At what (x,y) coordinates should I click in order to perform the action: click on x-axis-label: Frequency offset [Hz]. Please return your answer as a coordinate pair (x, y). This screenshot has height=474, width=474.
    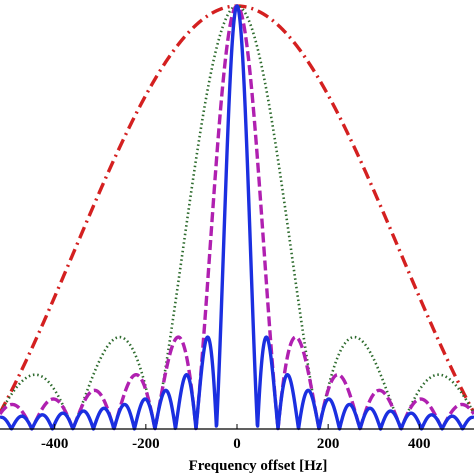
    Looking at the image, I should click on (258, 466).